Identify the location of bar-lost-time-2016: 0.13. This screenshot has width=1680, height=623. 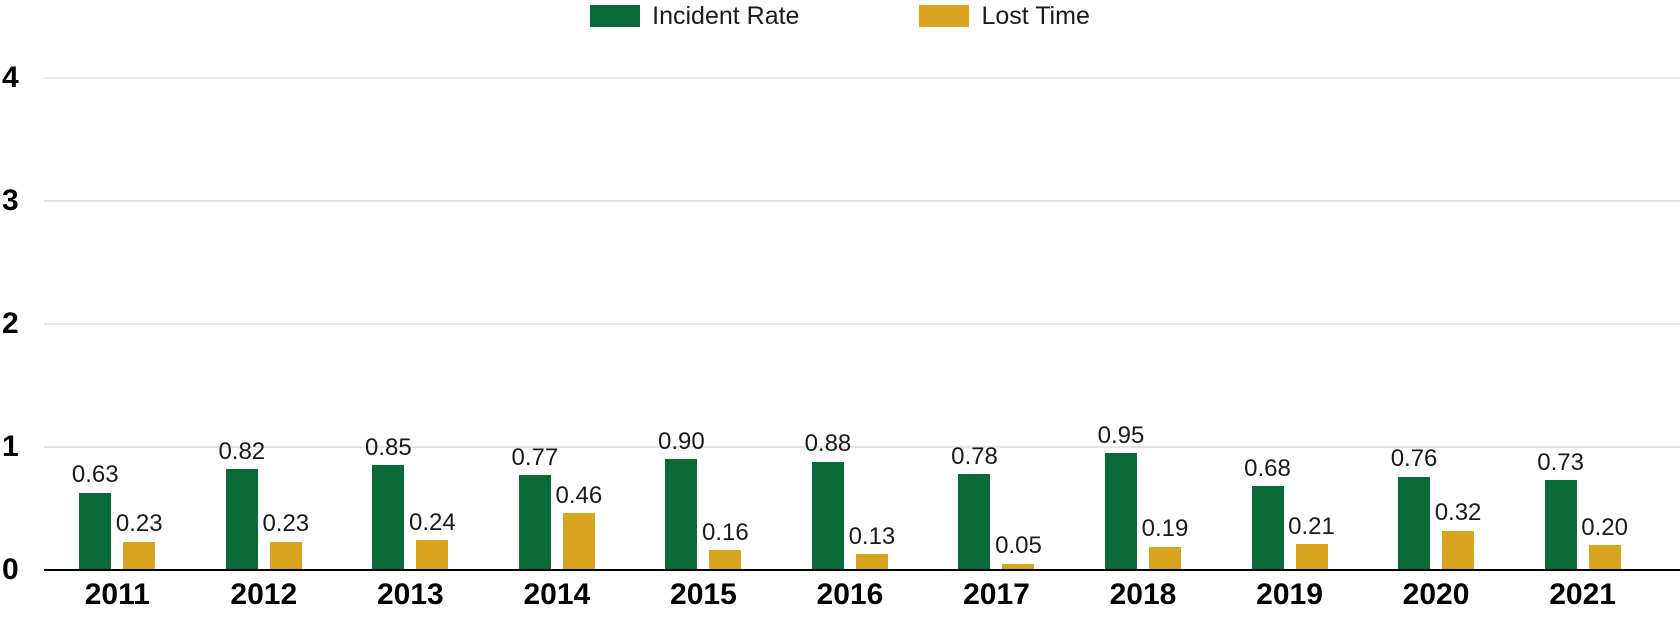
(872, 546).